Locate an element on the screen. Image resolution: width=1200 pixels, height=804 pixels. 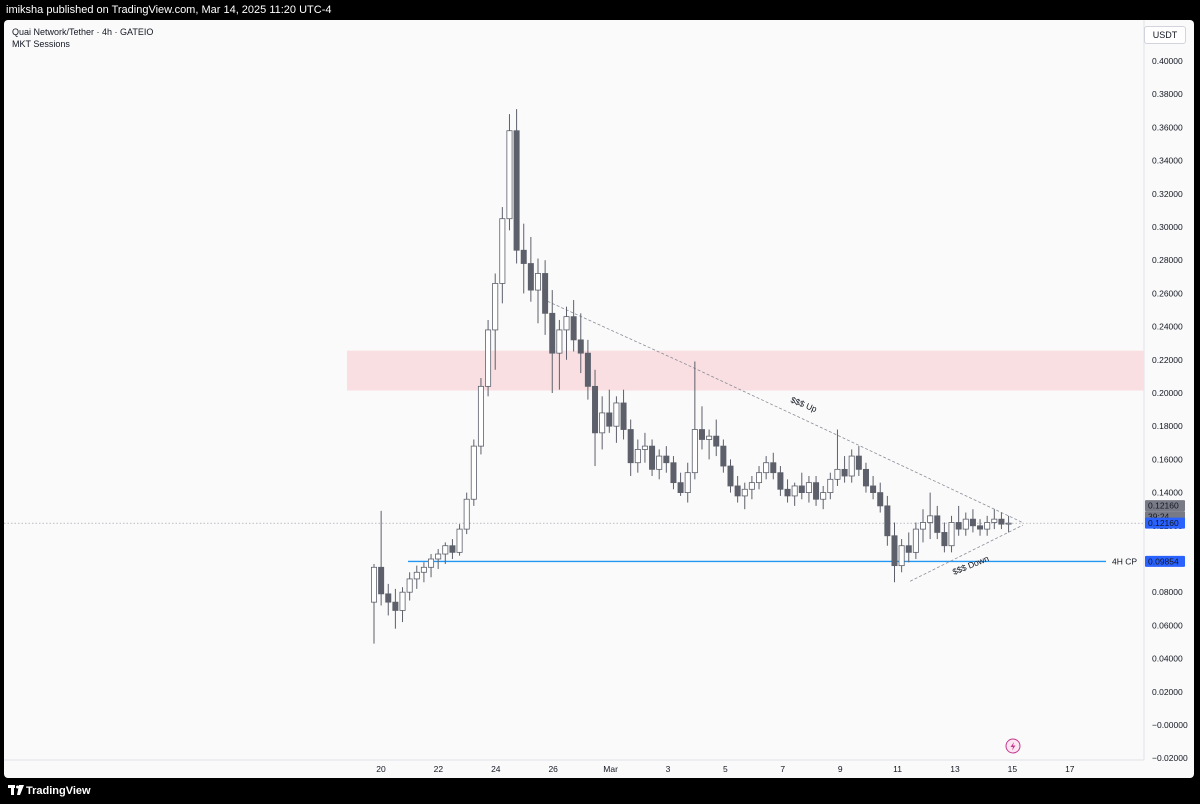
symbol-line: Quai Network/Tether · 4h · GATEIO is located at coordinates (83, 32).